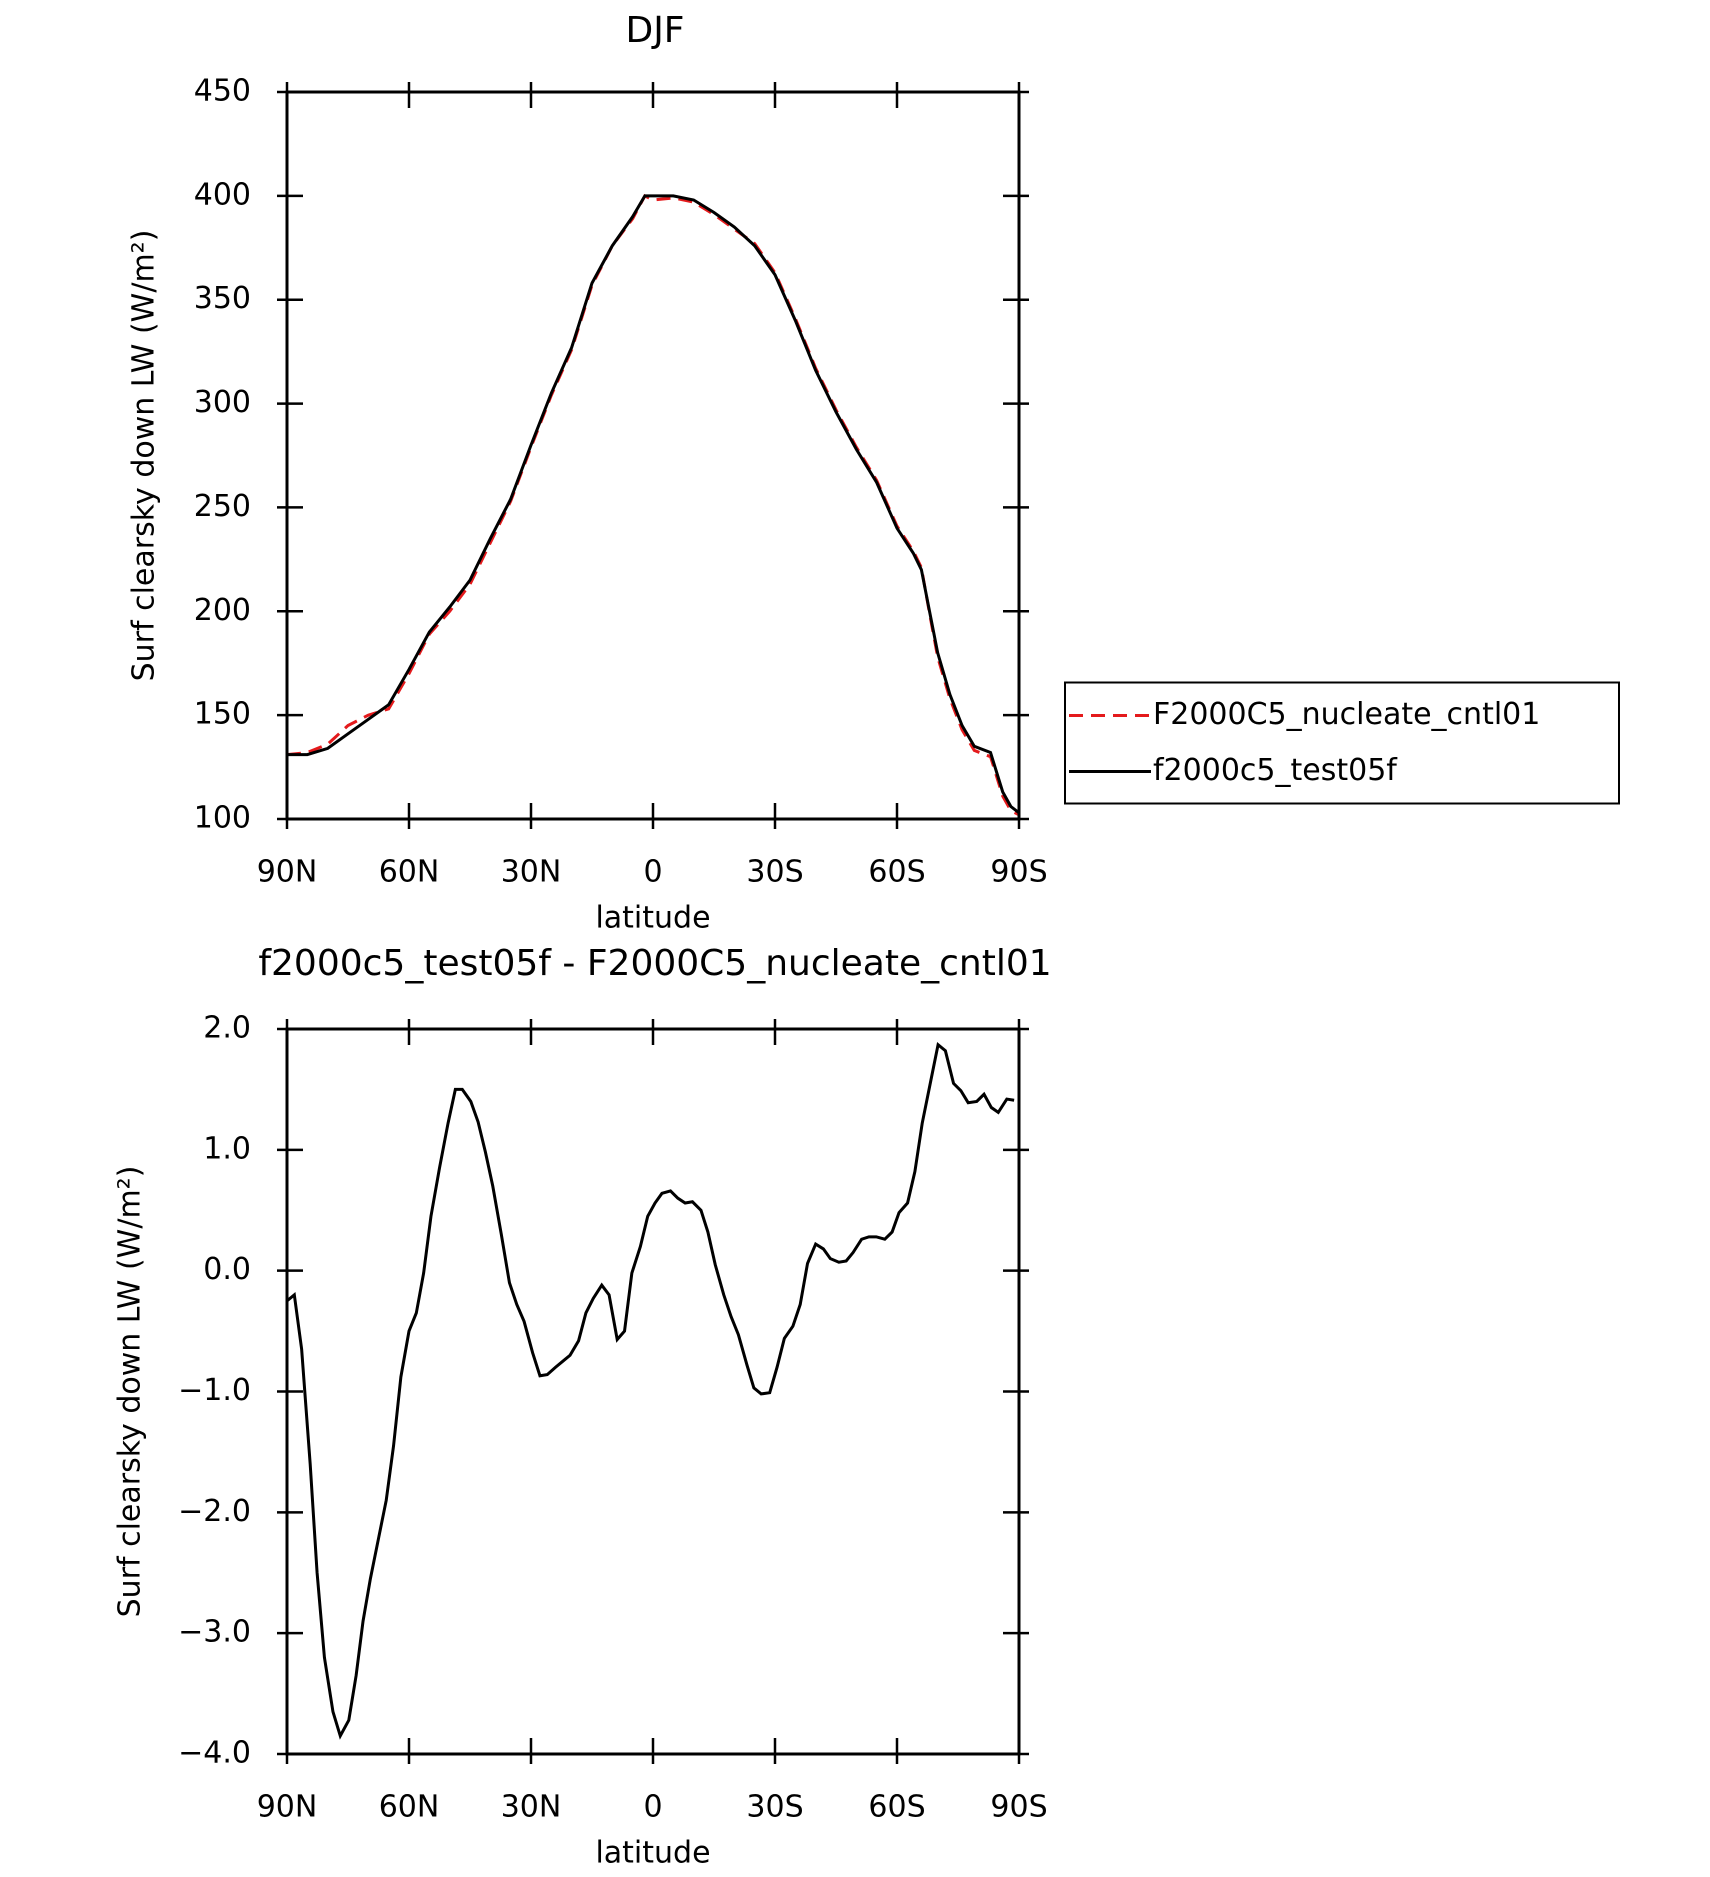  What do you see at coordinates (227, 1269) in the screenshot?
I see `y-tick-label: 0.0` at bounding box center [227, 1269].